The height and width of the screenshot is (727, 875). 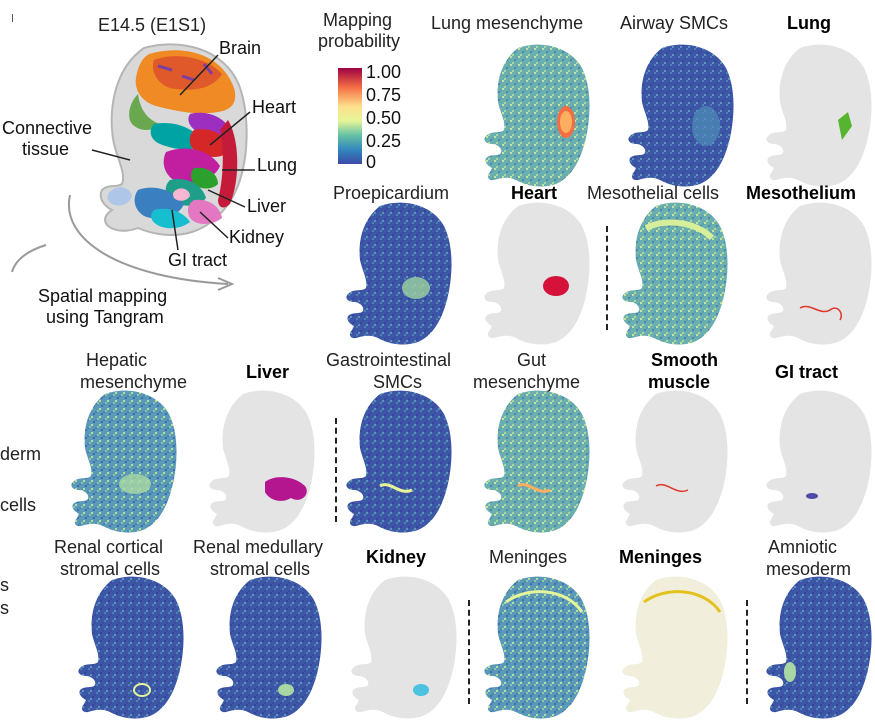 What do you see at coordinates (117, 360) in the screenshot?
I see `label-hepatic-1: Hepatic` at bounding box center [117, 360].